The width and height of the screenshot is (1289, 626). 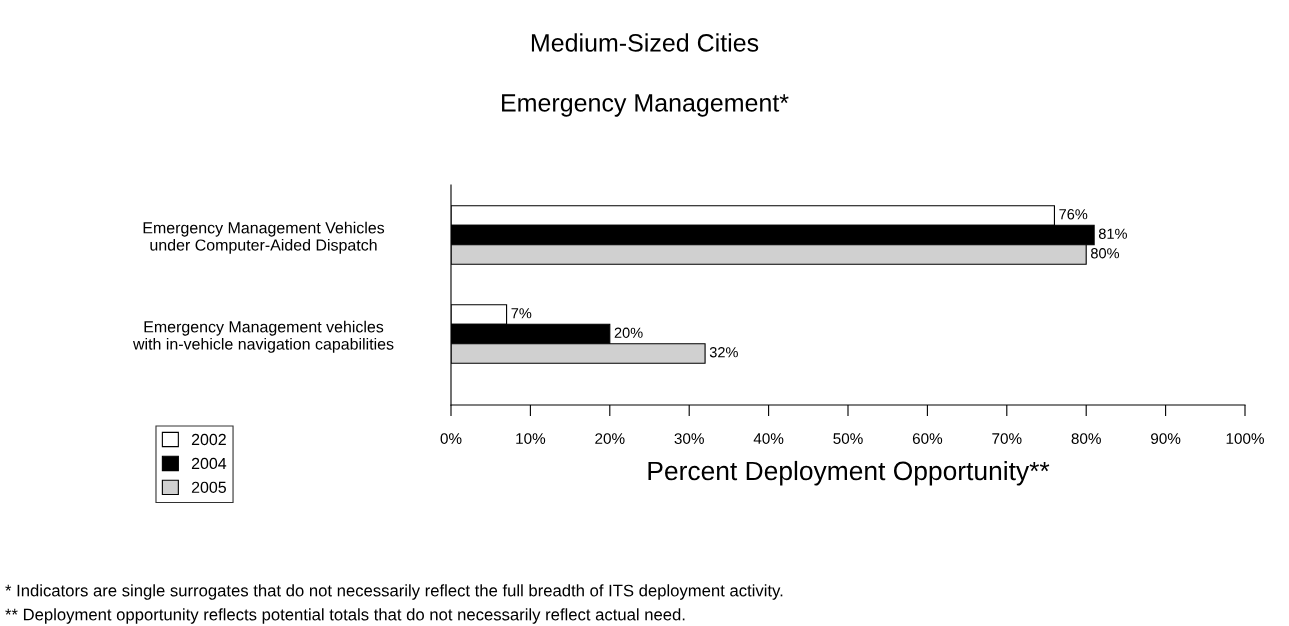 What do you see at coordinates (1007, 438) in the screenshot?
I see `x-tick-label: 70%` at bounding box center [1007, 438].